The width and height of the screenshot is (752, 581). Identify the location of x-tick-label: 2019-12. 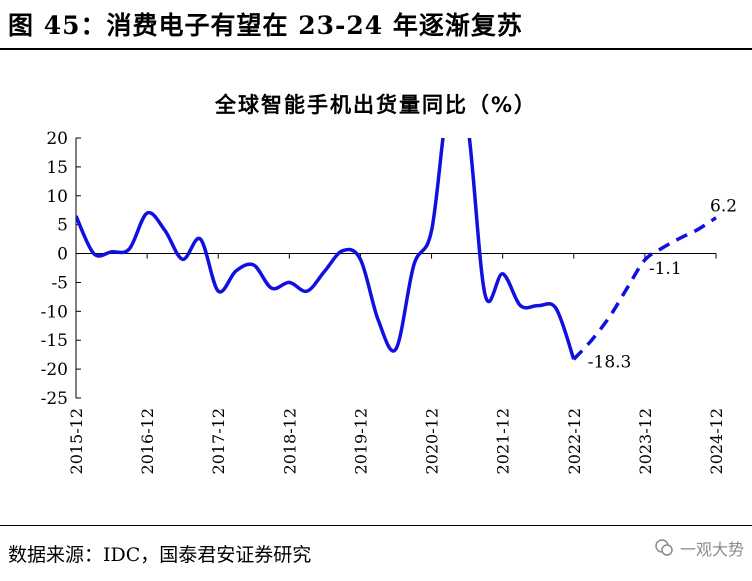
(360, 441).